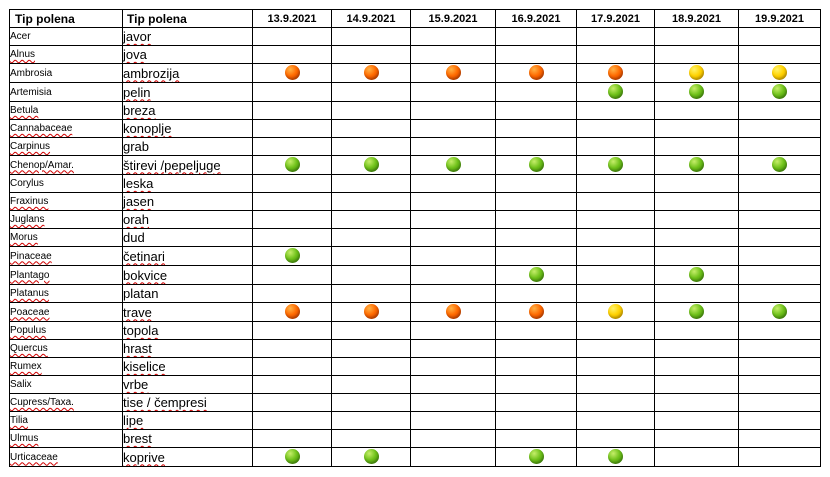 The image size is (830, 477). What do you see at coordinates (415, 348) in the screenshot?
I see `table-row: Quercus hrast` at bounding box center [415, 348].